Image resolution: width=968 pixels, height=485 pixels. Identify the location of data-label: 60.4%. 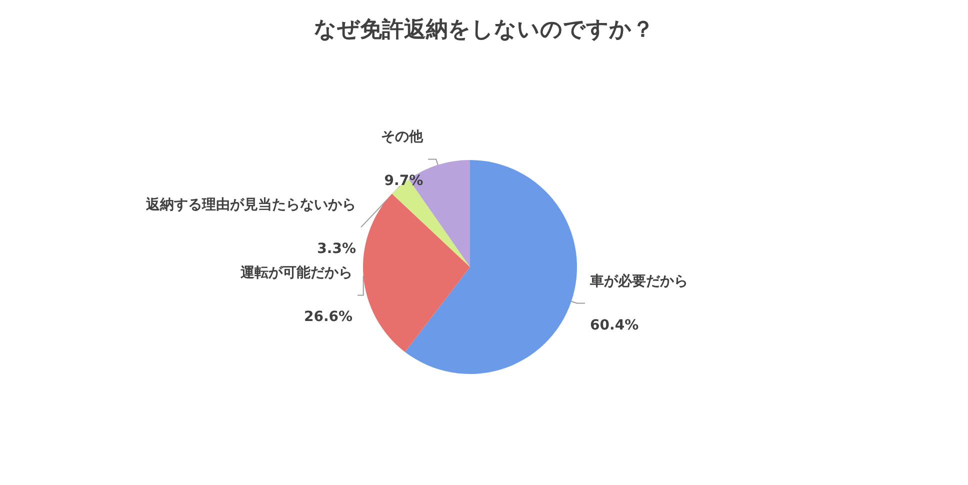
(614, 325).